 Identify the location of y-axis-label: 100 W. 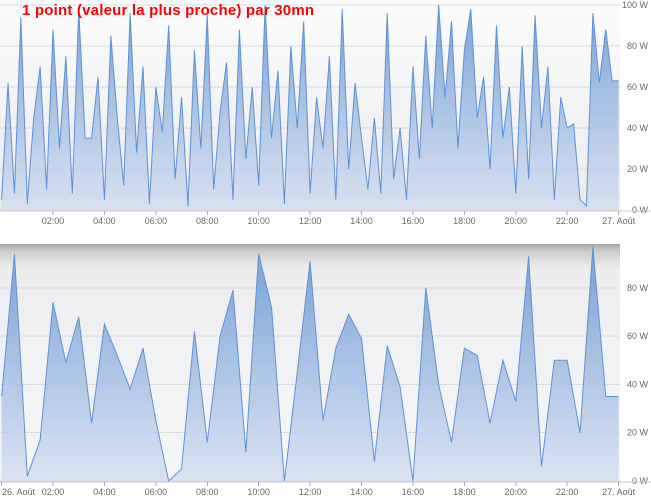
(635, 5).